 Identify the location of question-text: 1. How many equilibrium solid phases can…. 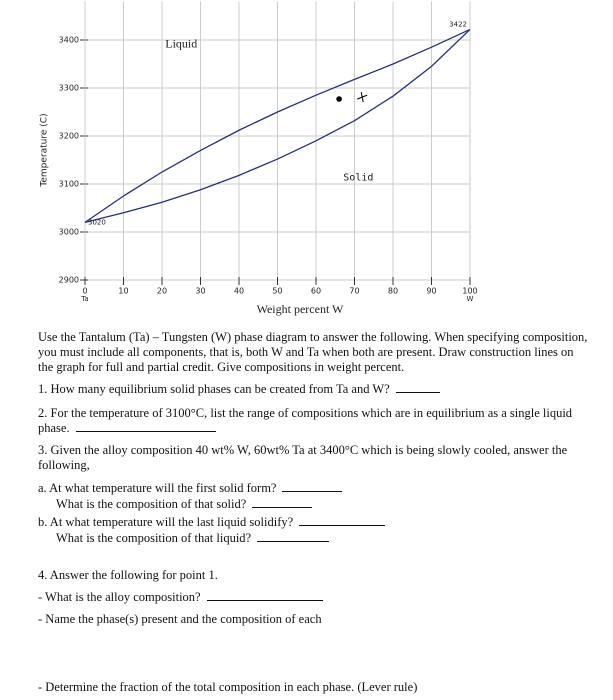
(214, 389).